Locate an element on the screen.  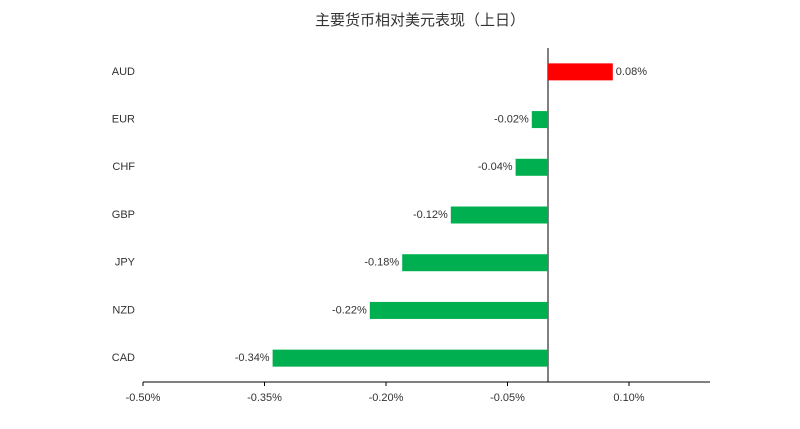
x-tick-label: -0.20% is located at coordinates (386, 398).